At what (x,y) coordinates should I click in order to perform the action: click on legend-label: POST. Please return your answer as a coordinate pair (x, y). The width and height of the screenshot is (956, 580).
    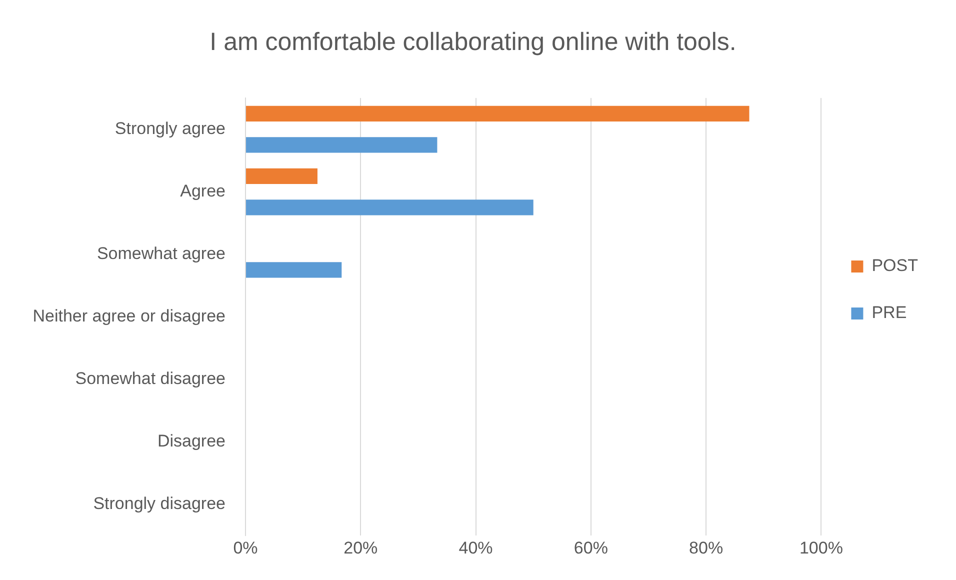
    Looking at the image, I should click on (895, 266).